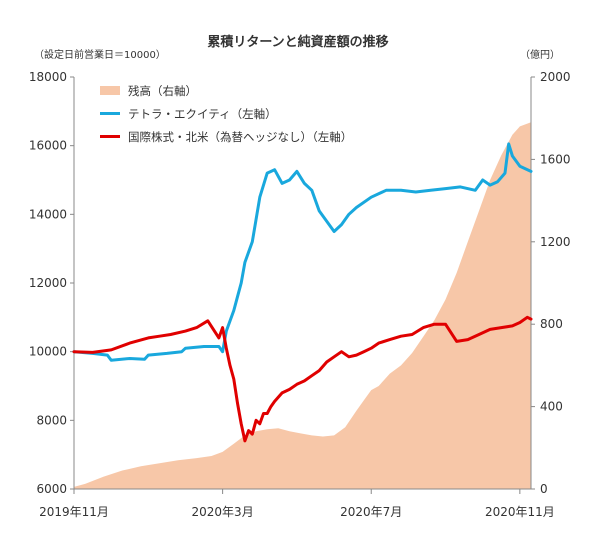 The width and height of the screenshot is (597, 553). What do you see at coordinates (551, 324) in the screenshot?
I see `right-tick-label: 800` at bounding box center [551, 324].